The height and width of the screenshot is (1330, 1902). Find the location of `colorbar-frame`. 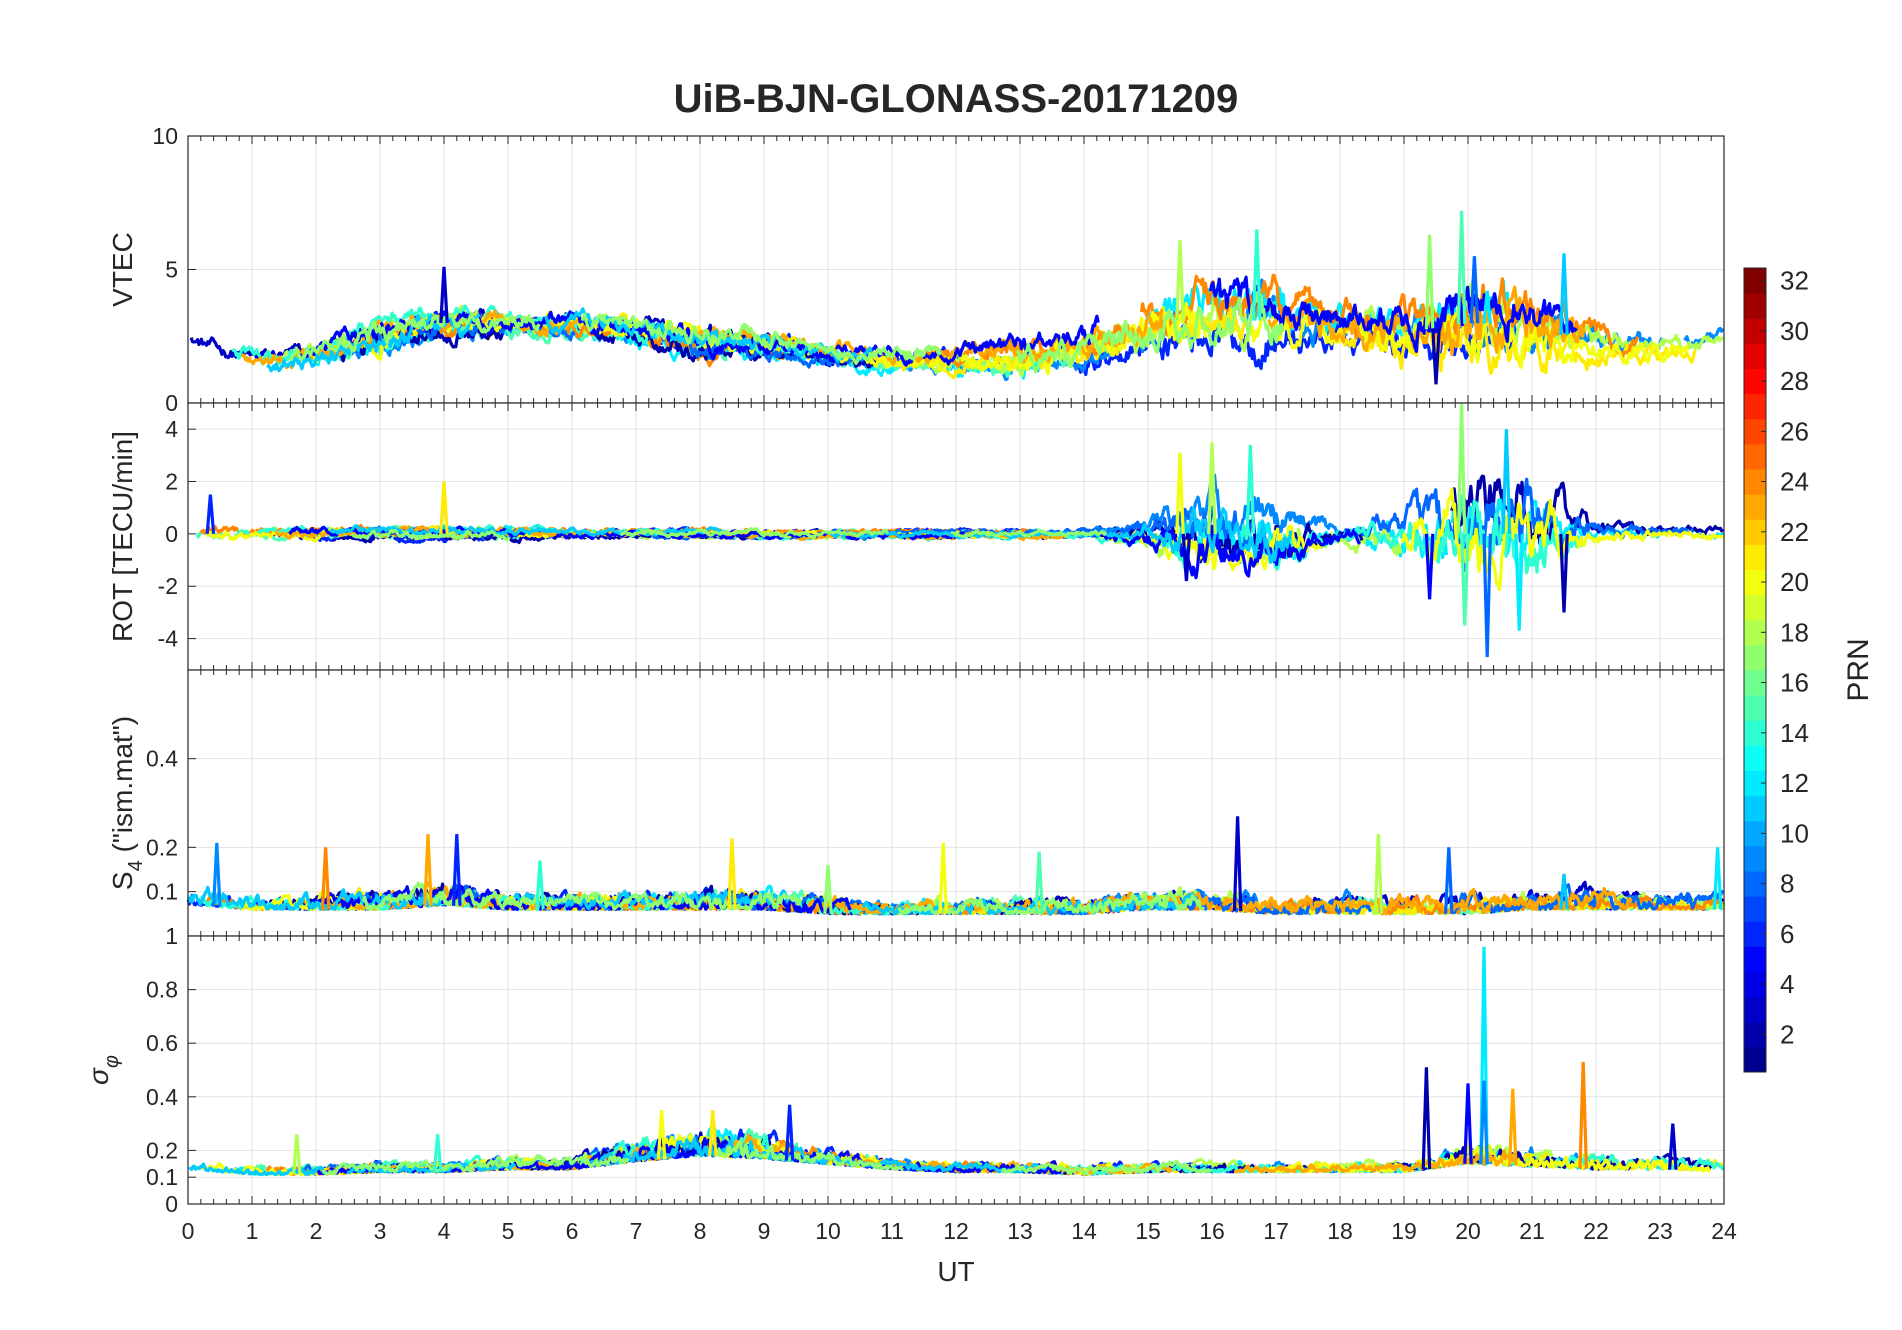

colorbar-frame is located at coordinates (1755, 670).